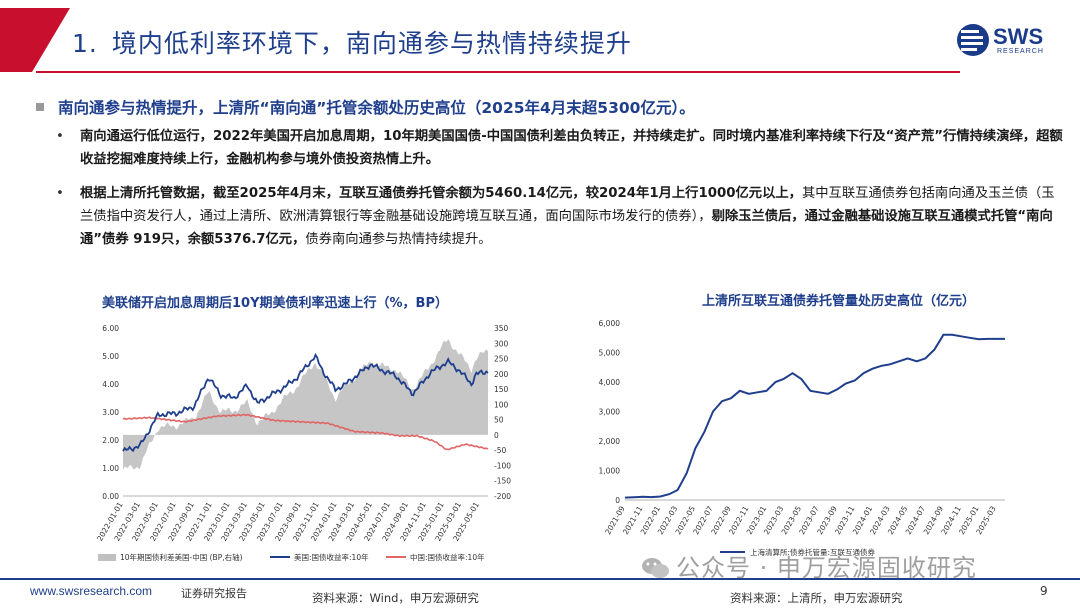 Image resolution: width=1080 pixels, height=608 pixels. I want to click on chart2-y-tick-label: 1,000, so click(610, 471).